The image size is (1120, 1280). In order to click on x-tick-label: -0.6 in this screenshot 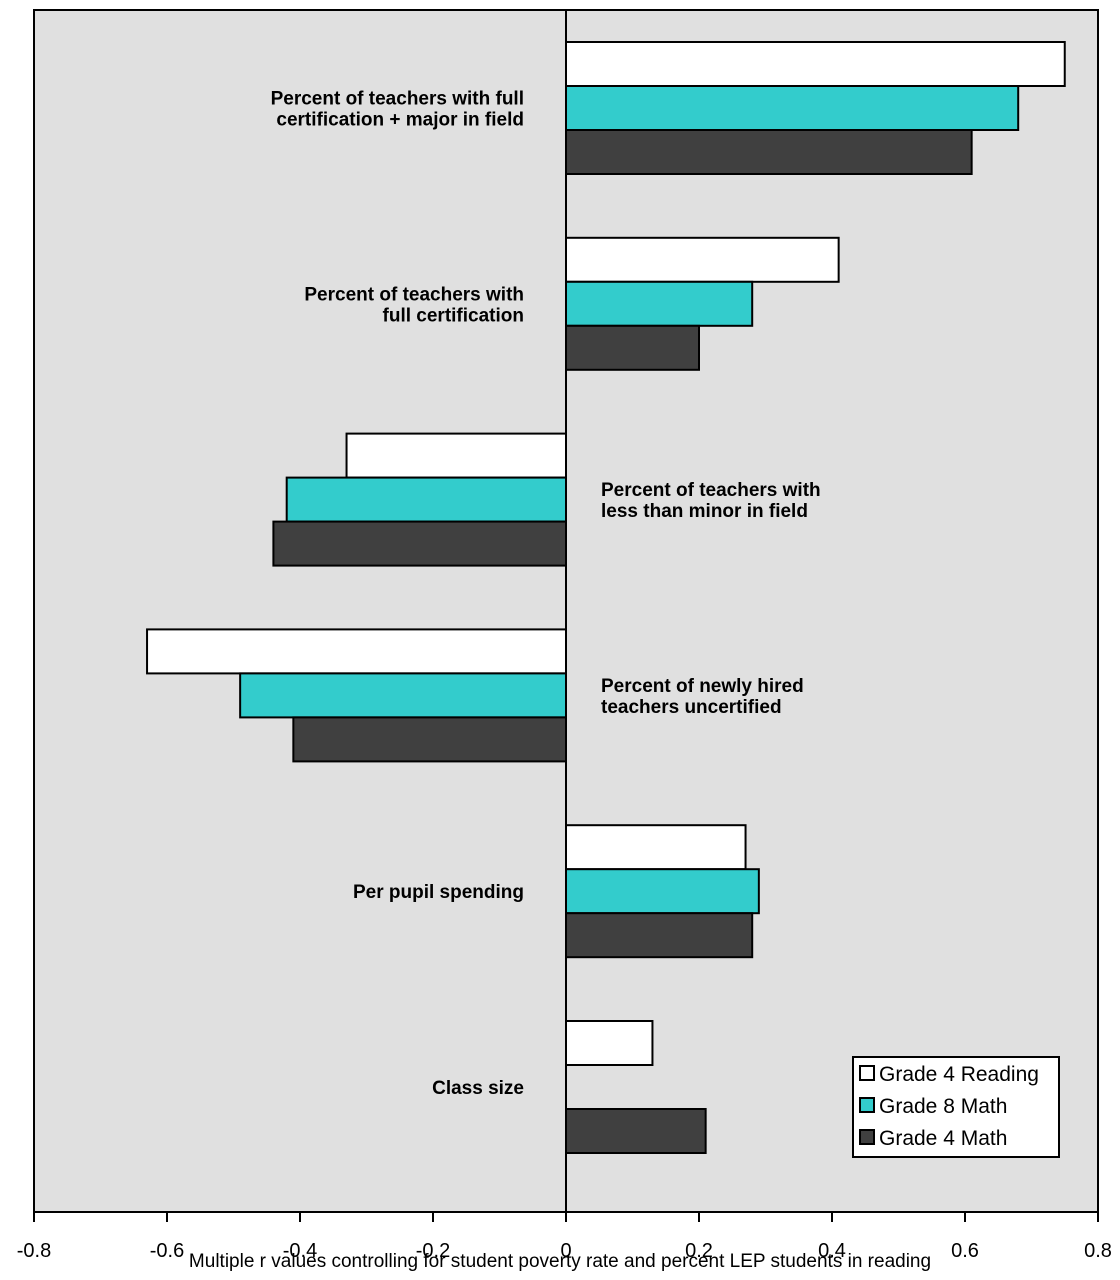, I will do `click(167, 1251)`.